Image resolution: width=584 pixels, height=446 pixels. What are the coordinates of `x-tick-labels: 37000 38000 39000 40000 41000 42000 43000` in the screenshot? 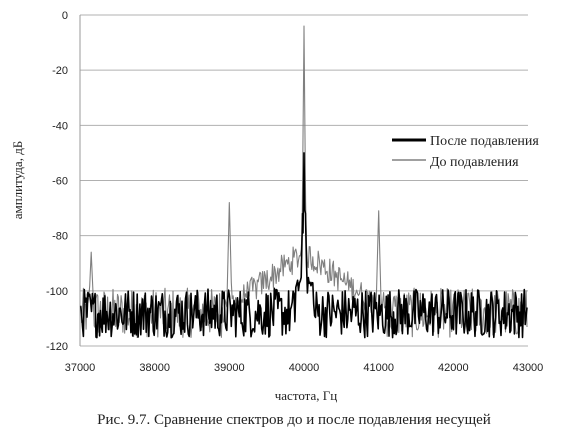 It's located at (304, 368).